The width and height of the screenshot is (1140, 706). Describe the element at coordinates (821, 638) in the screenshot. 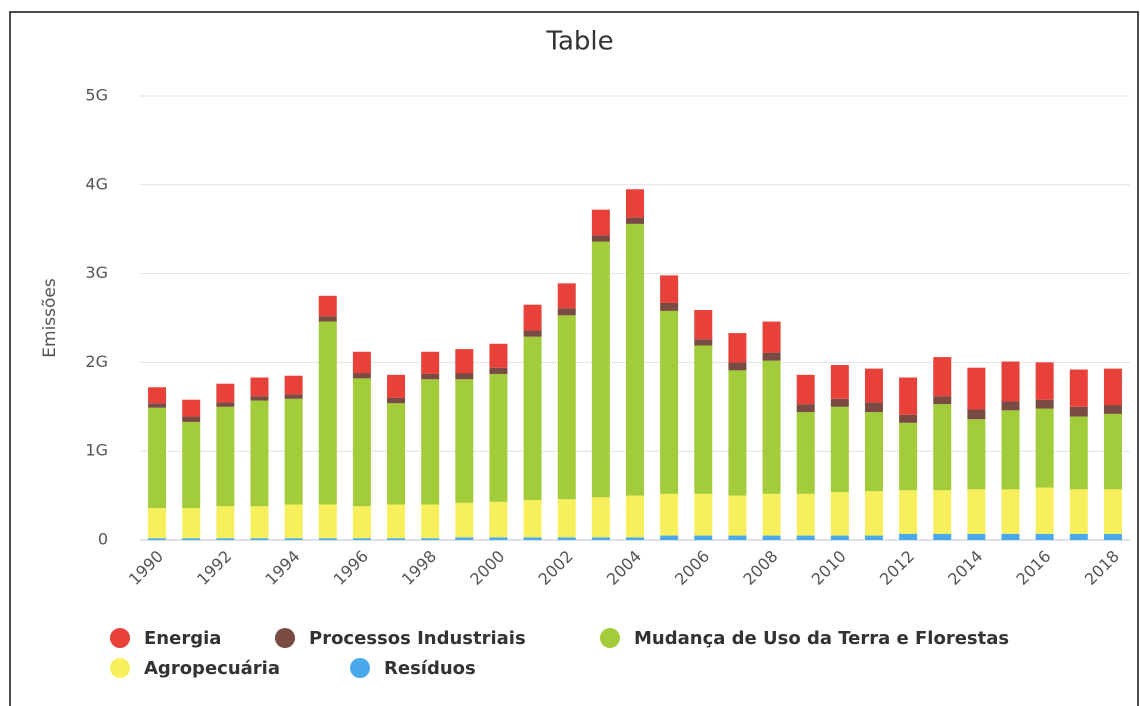

I see `legend-label: Mudança de Uso da Terra e Florestas` at that location.